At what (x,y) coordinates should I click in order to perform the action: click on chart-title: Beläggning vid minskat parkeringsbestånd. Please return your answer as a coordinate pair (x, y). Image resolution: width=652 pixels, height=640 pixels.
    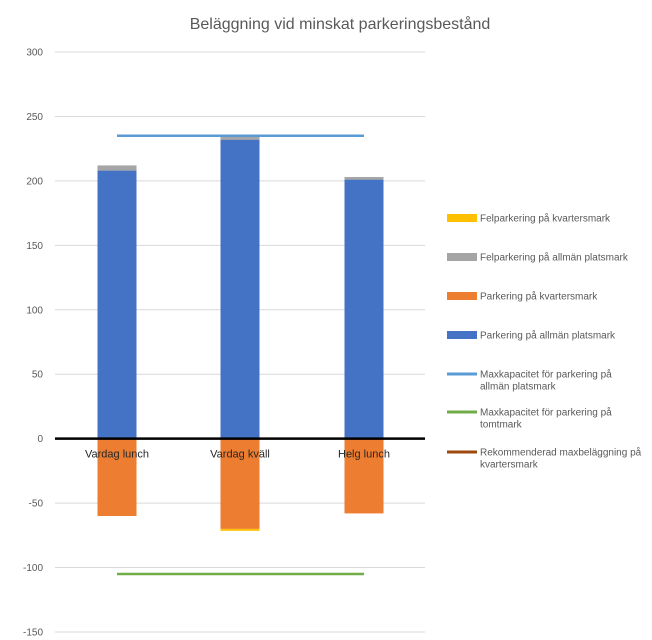
    Looking at the image, I should click on (340, 24).